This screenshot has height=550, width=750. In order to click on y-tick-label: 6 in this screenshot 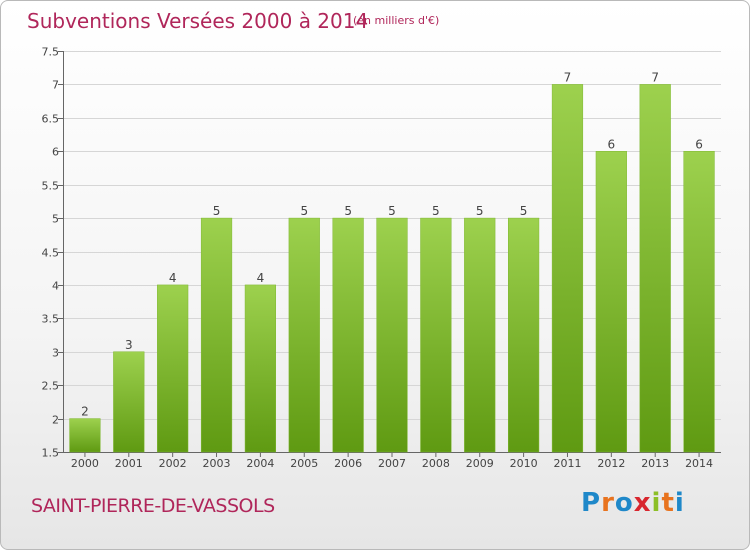, I will do `click(55, 152)`.